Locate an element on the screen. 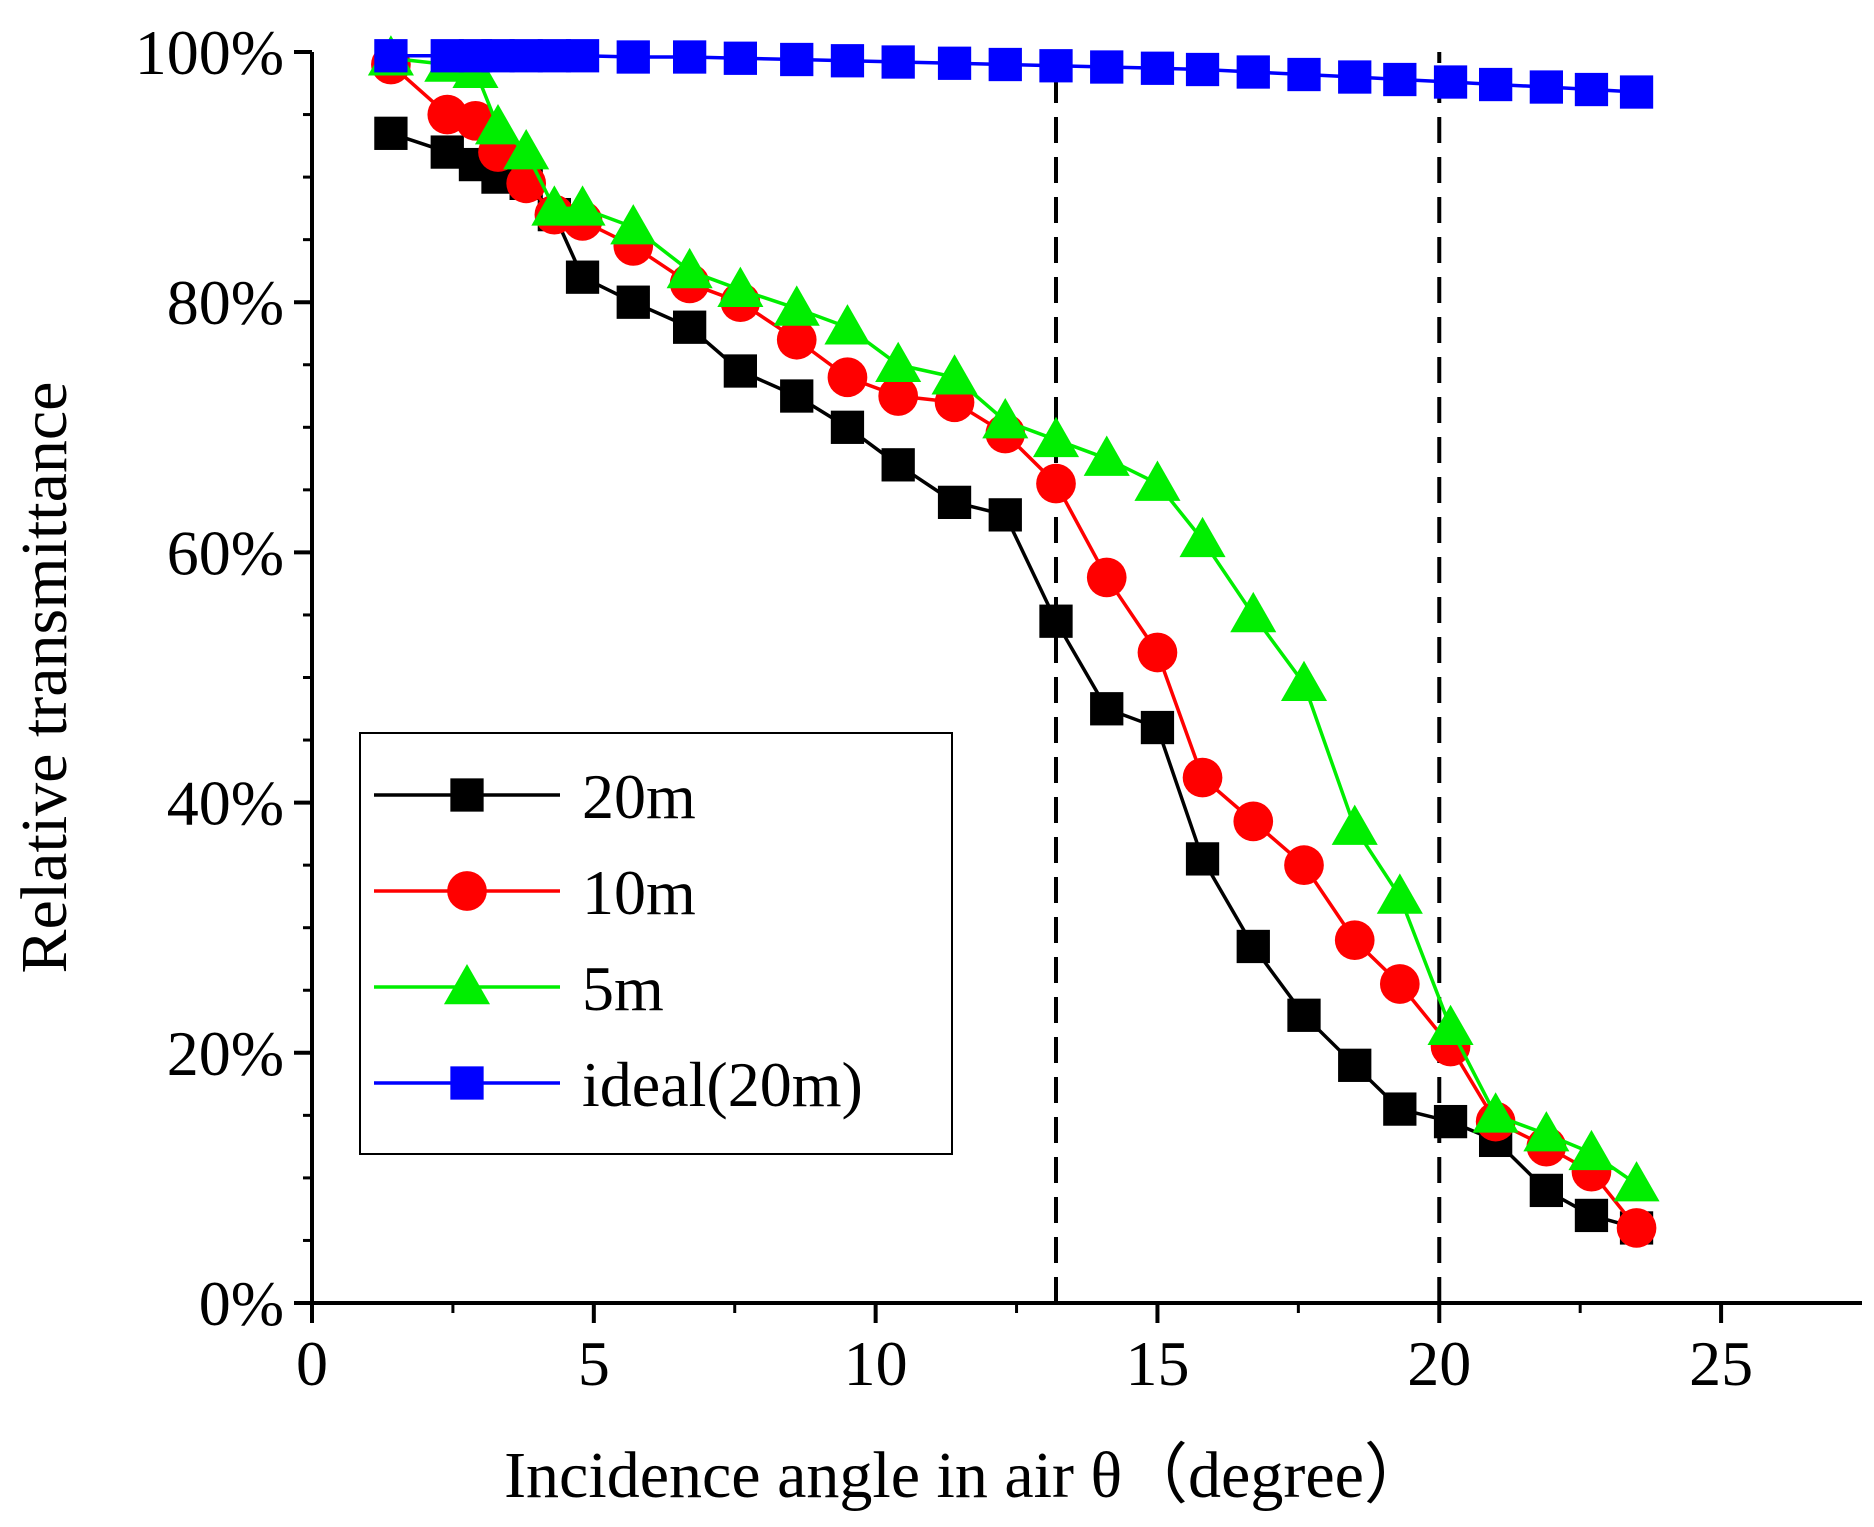  x-tick-label: 20 is located at coordinates (1439, 1363).